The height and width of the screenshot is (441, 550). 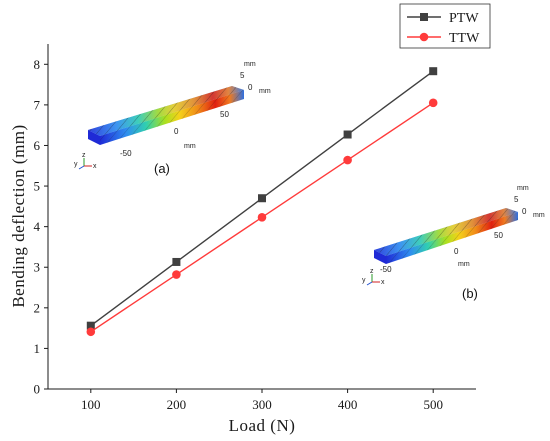 I want to click on inset-b-axis-triad-icon: y z x, so click(x=373, y=277).